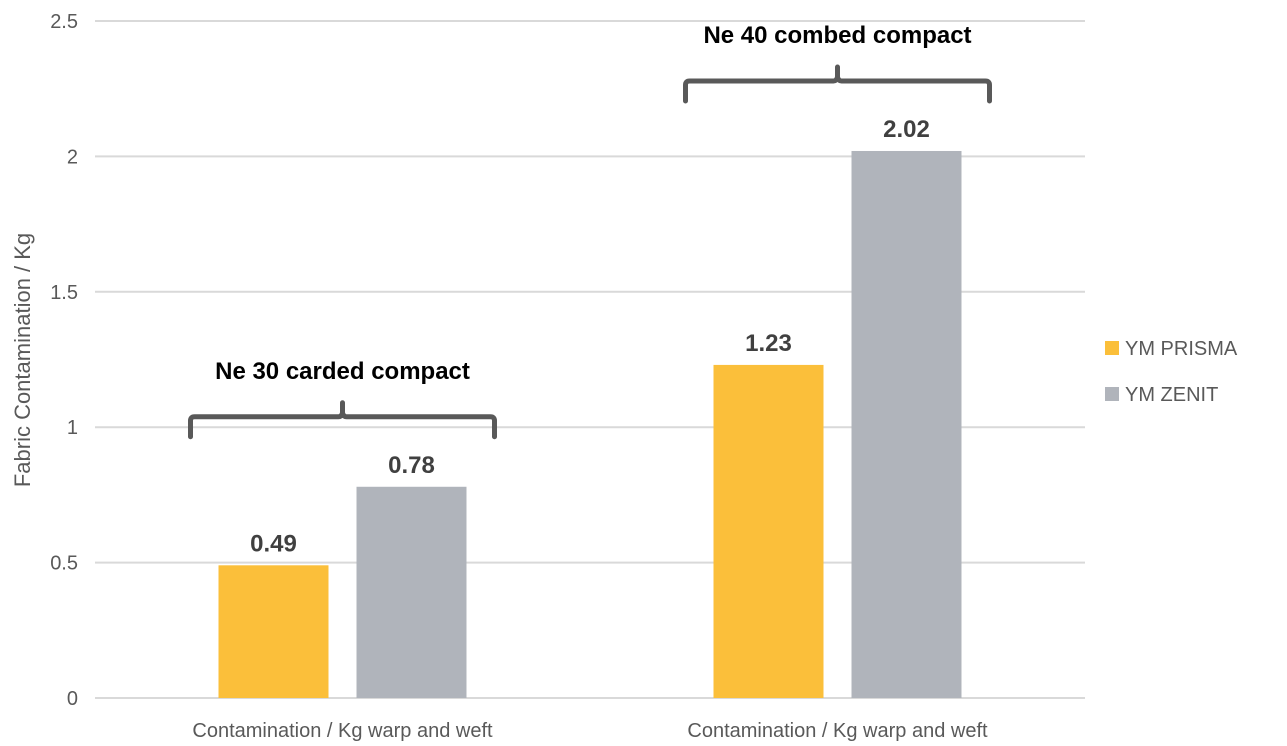 The image size is (1287, 746). I want to click on y-tick-label: 0, so click(72, 699).